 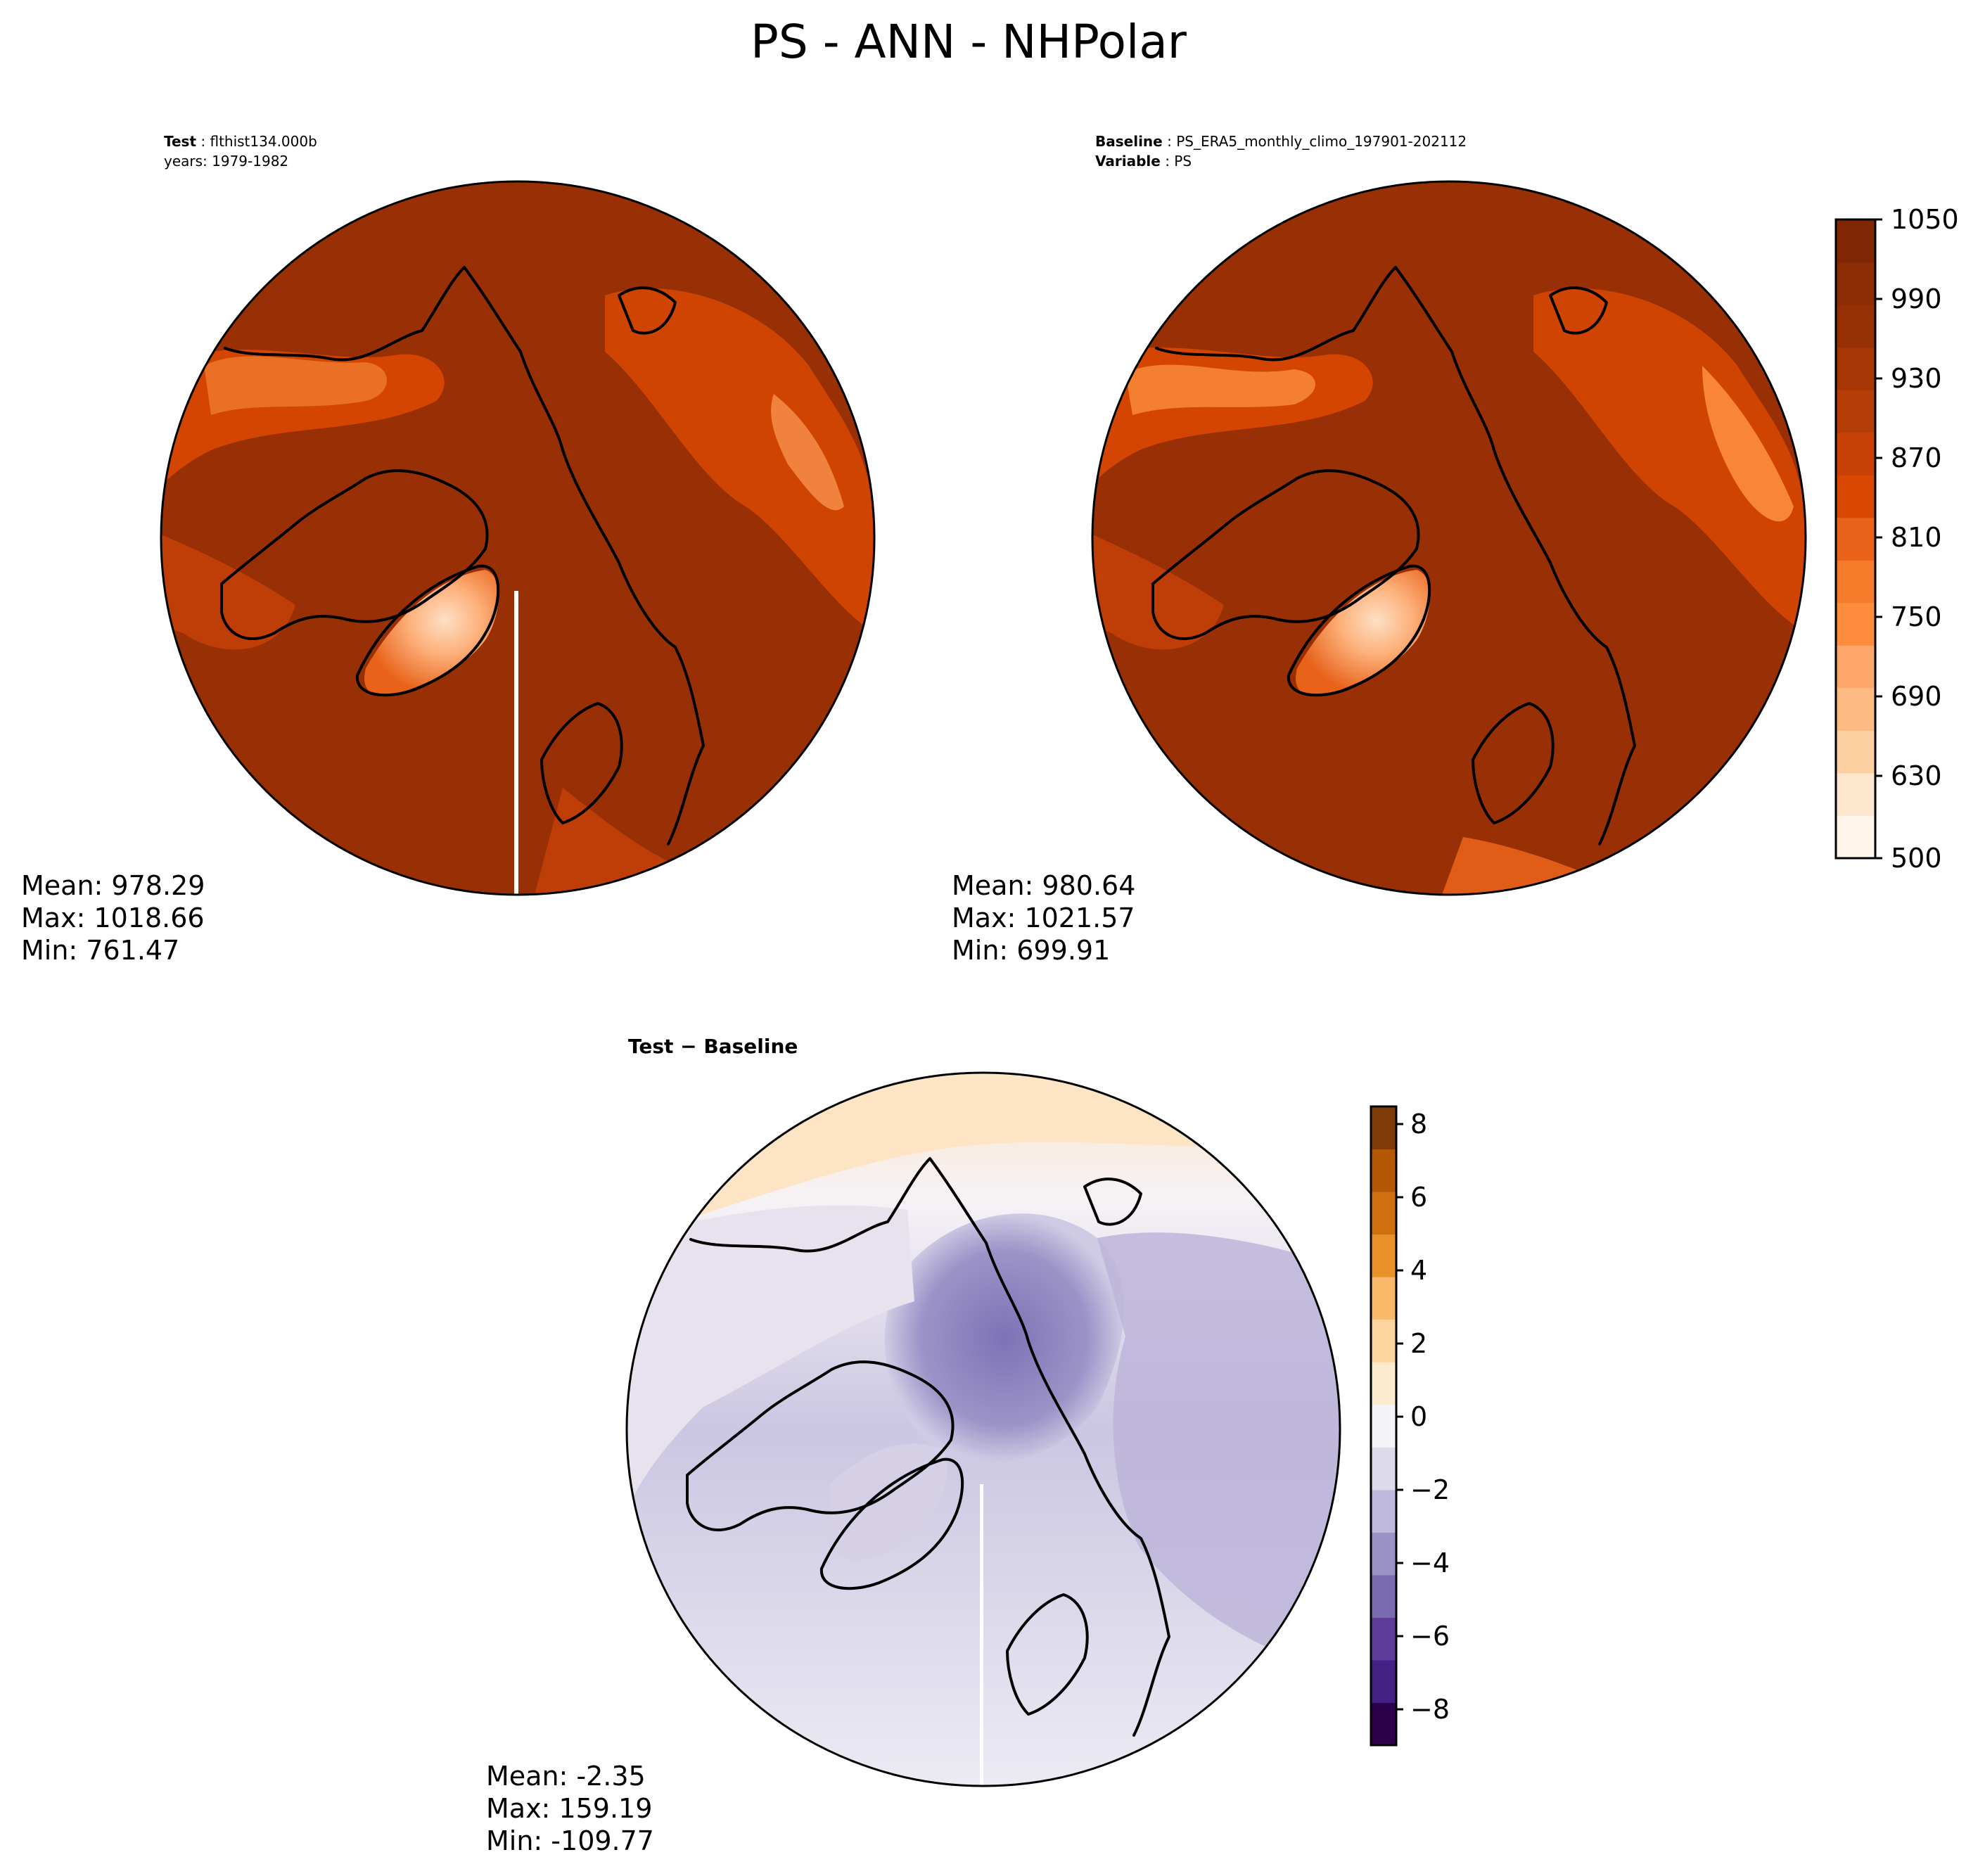 What do you see at coordinates (1418, 1270) in the screenshot?
I see `diff-colorbar-tick-label: 4` at bounding box center [1418, 1270].